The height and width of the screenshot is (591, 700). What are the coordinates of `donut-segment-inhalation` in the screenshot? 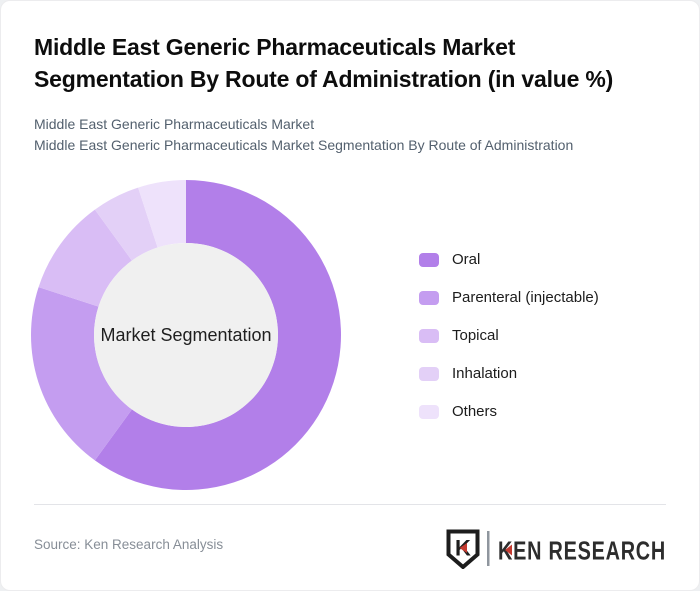 It's located at (126, 224).